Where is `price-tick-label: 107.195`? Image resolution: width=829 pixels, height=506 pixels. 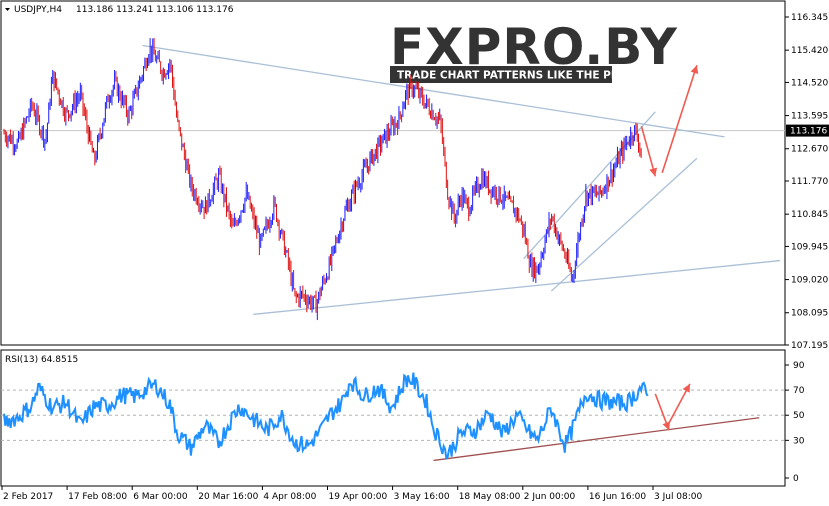 price-tick-label: 107.195 is located at coordinates (809, 346).